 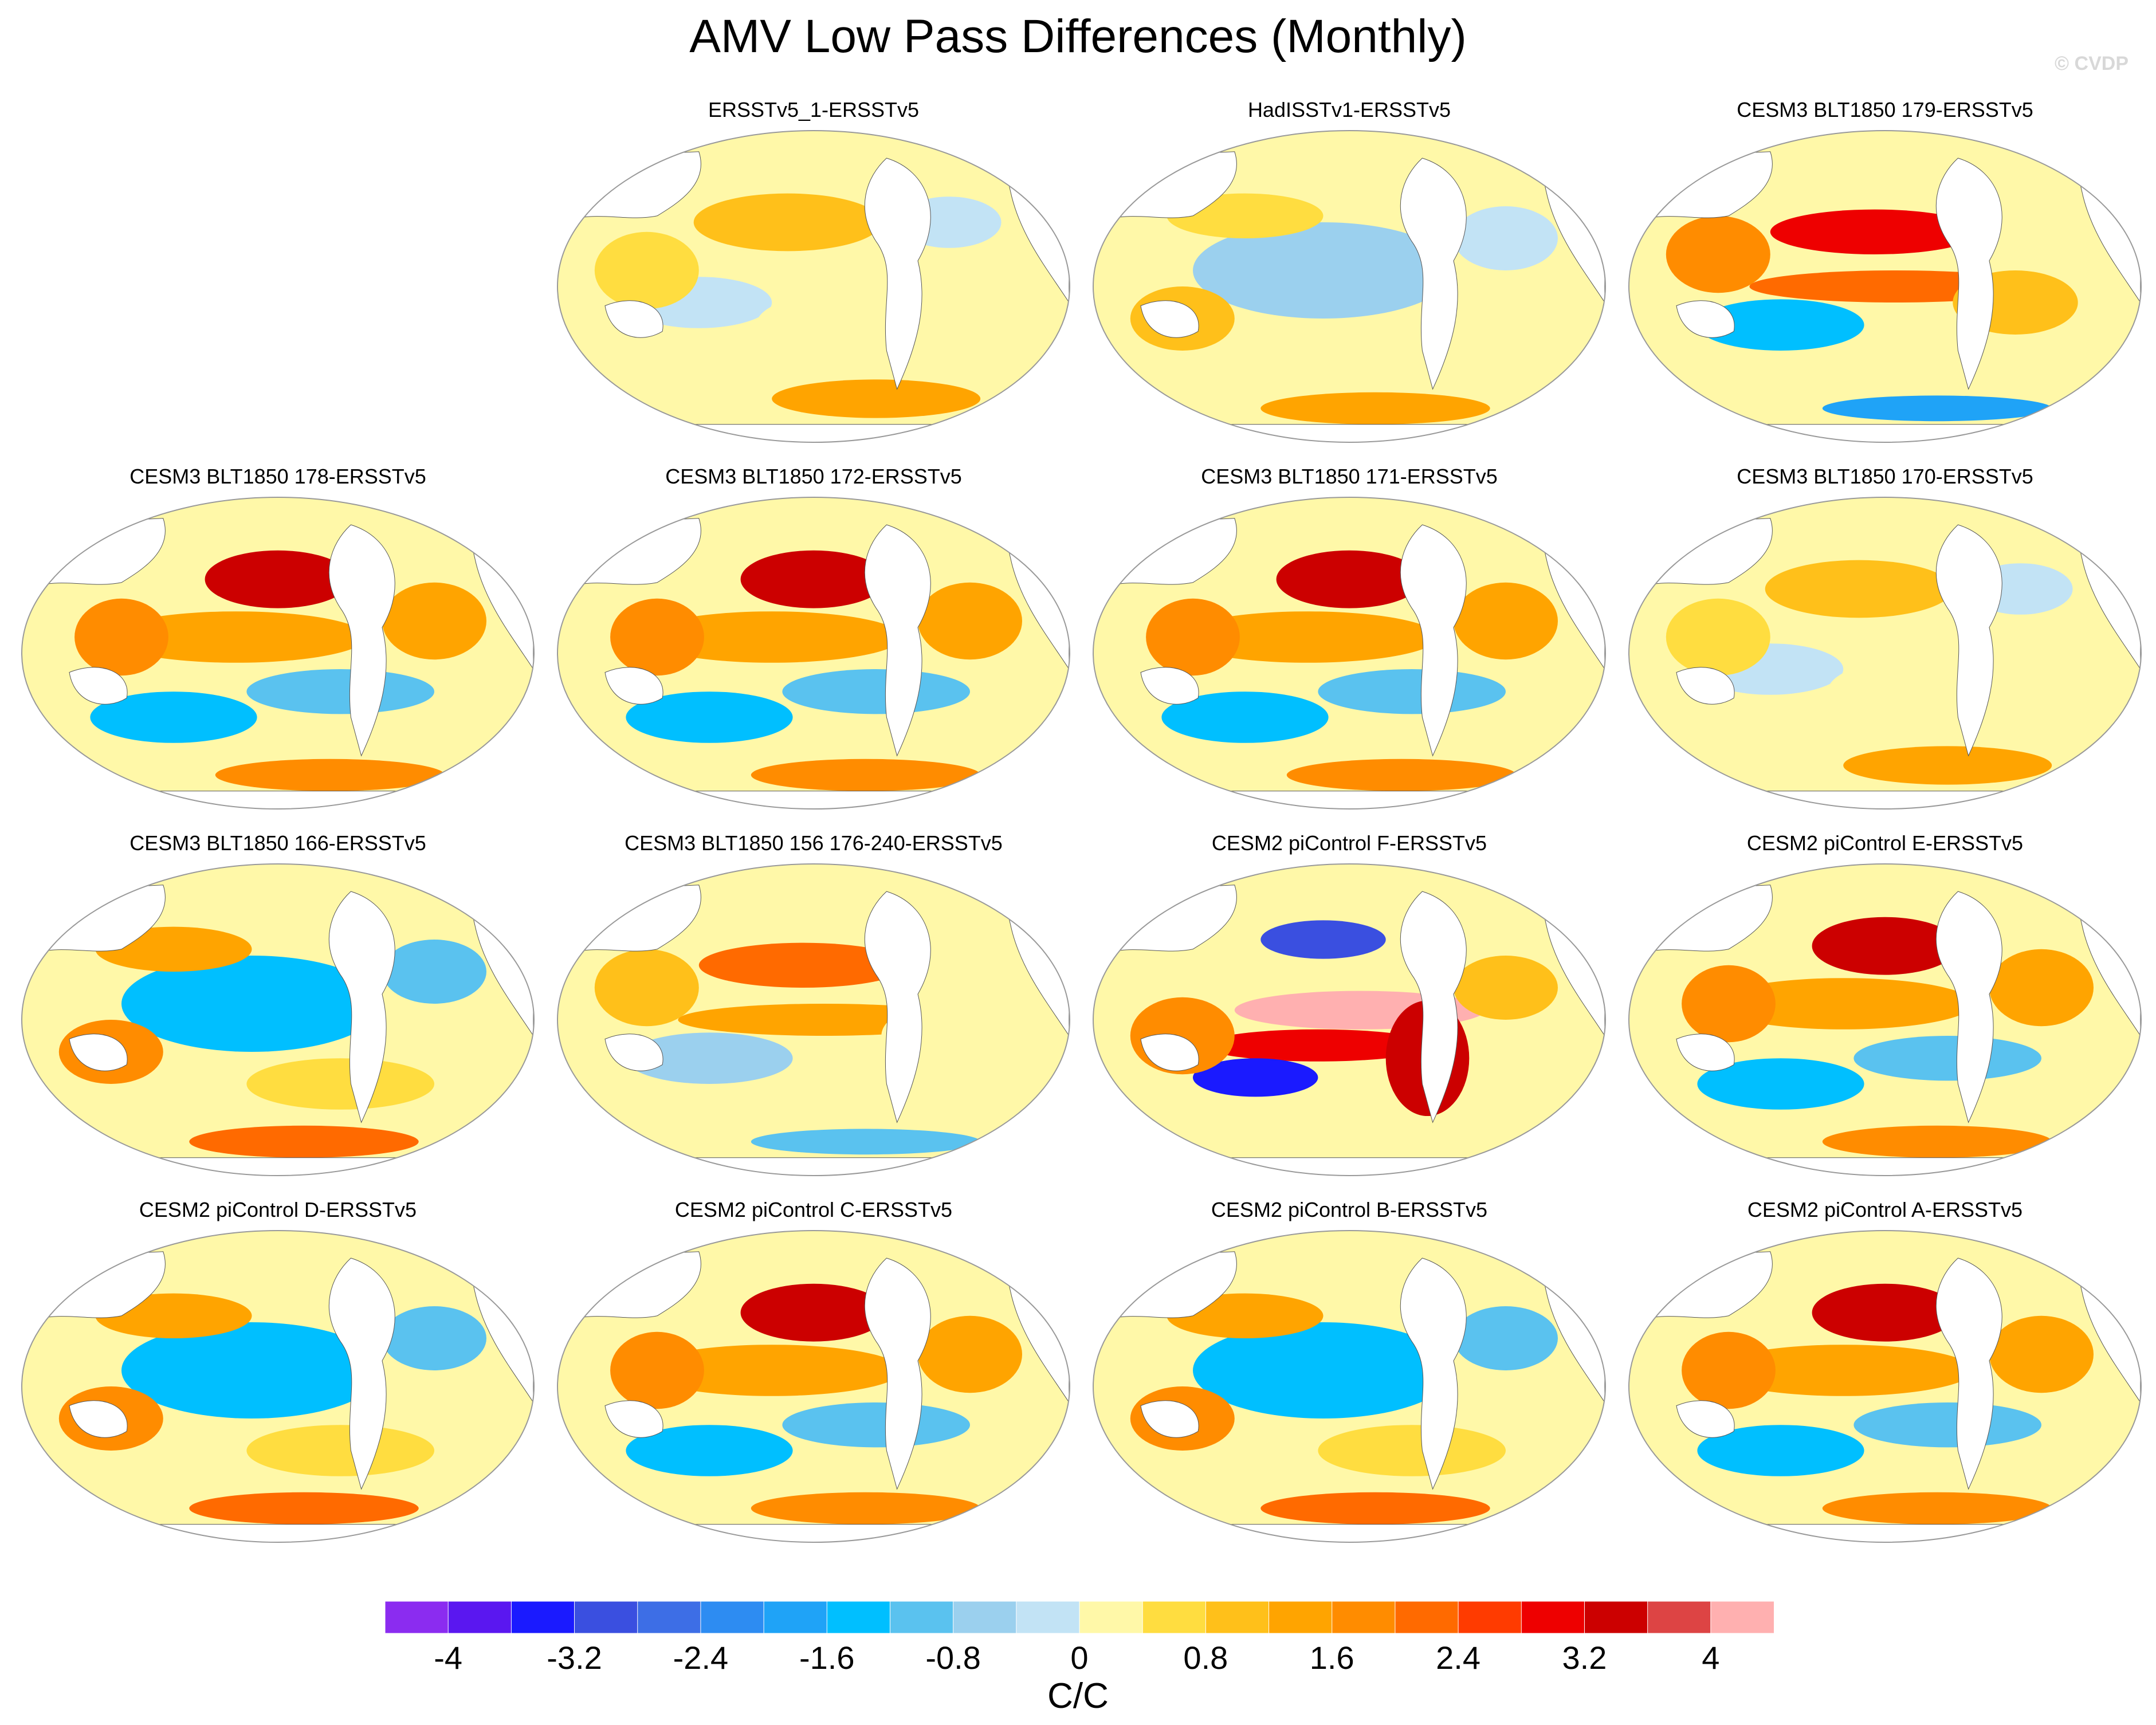 What do you see at coordinates (813, 1386) in the screenshot?
I see `map-panel: CESM2 piControl C-ERSSTv5` at bounding box center [813, 1386].